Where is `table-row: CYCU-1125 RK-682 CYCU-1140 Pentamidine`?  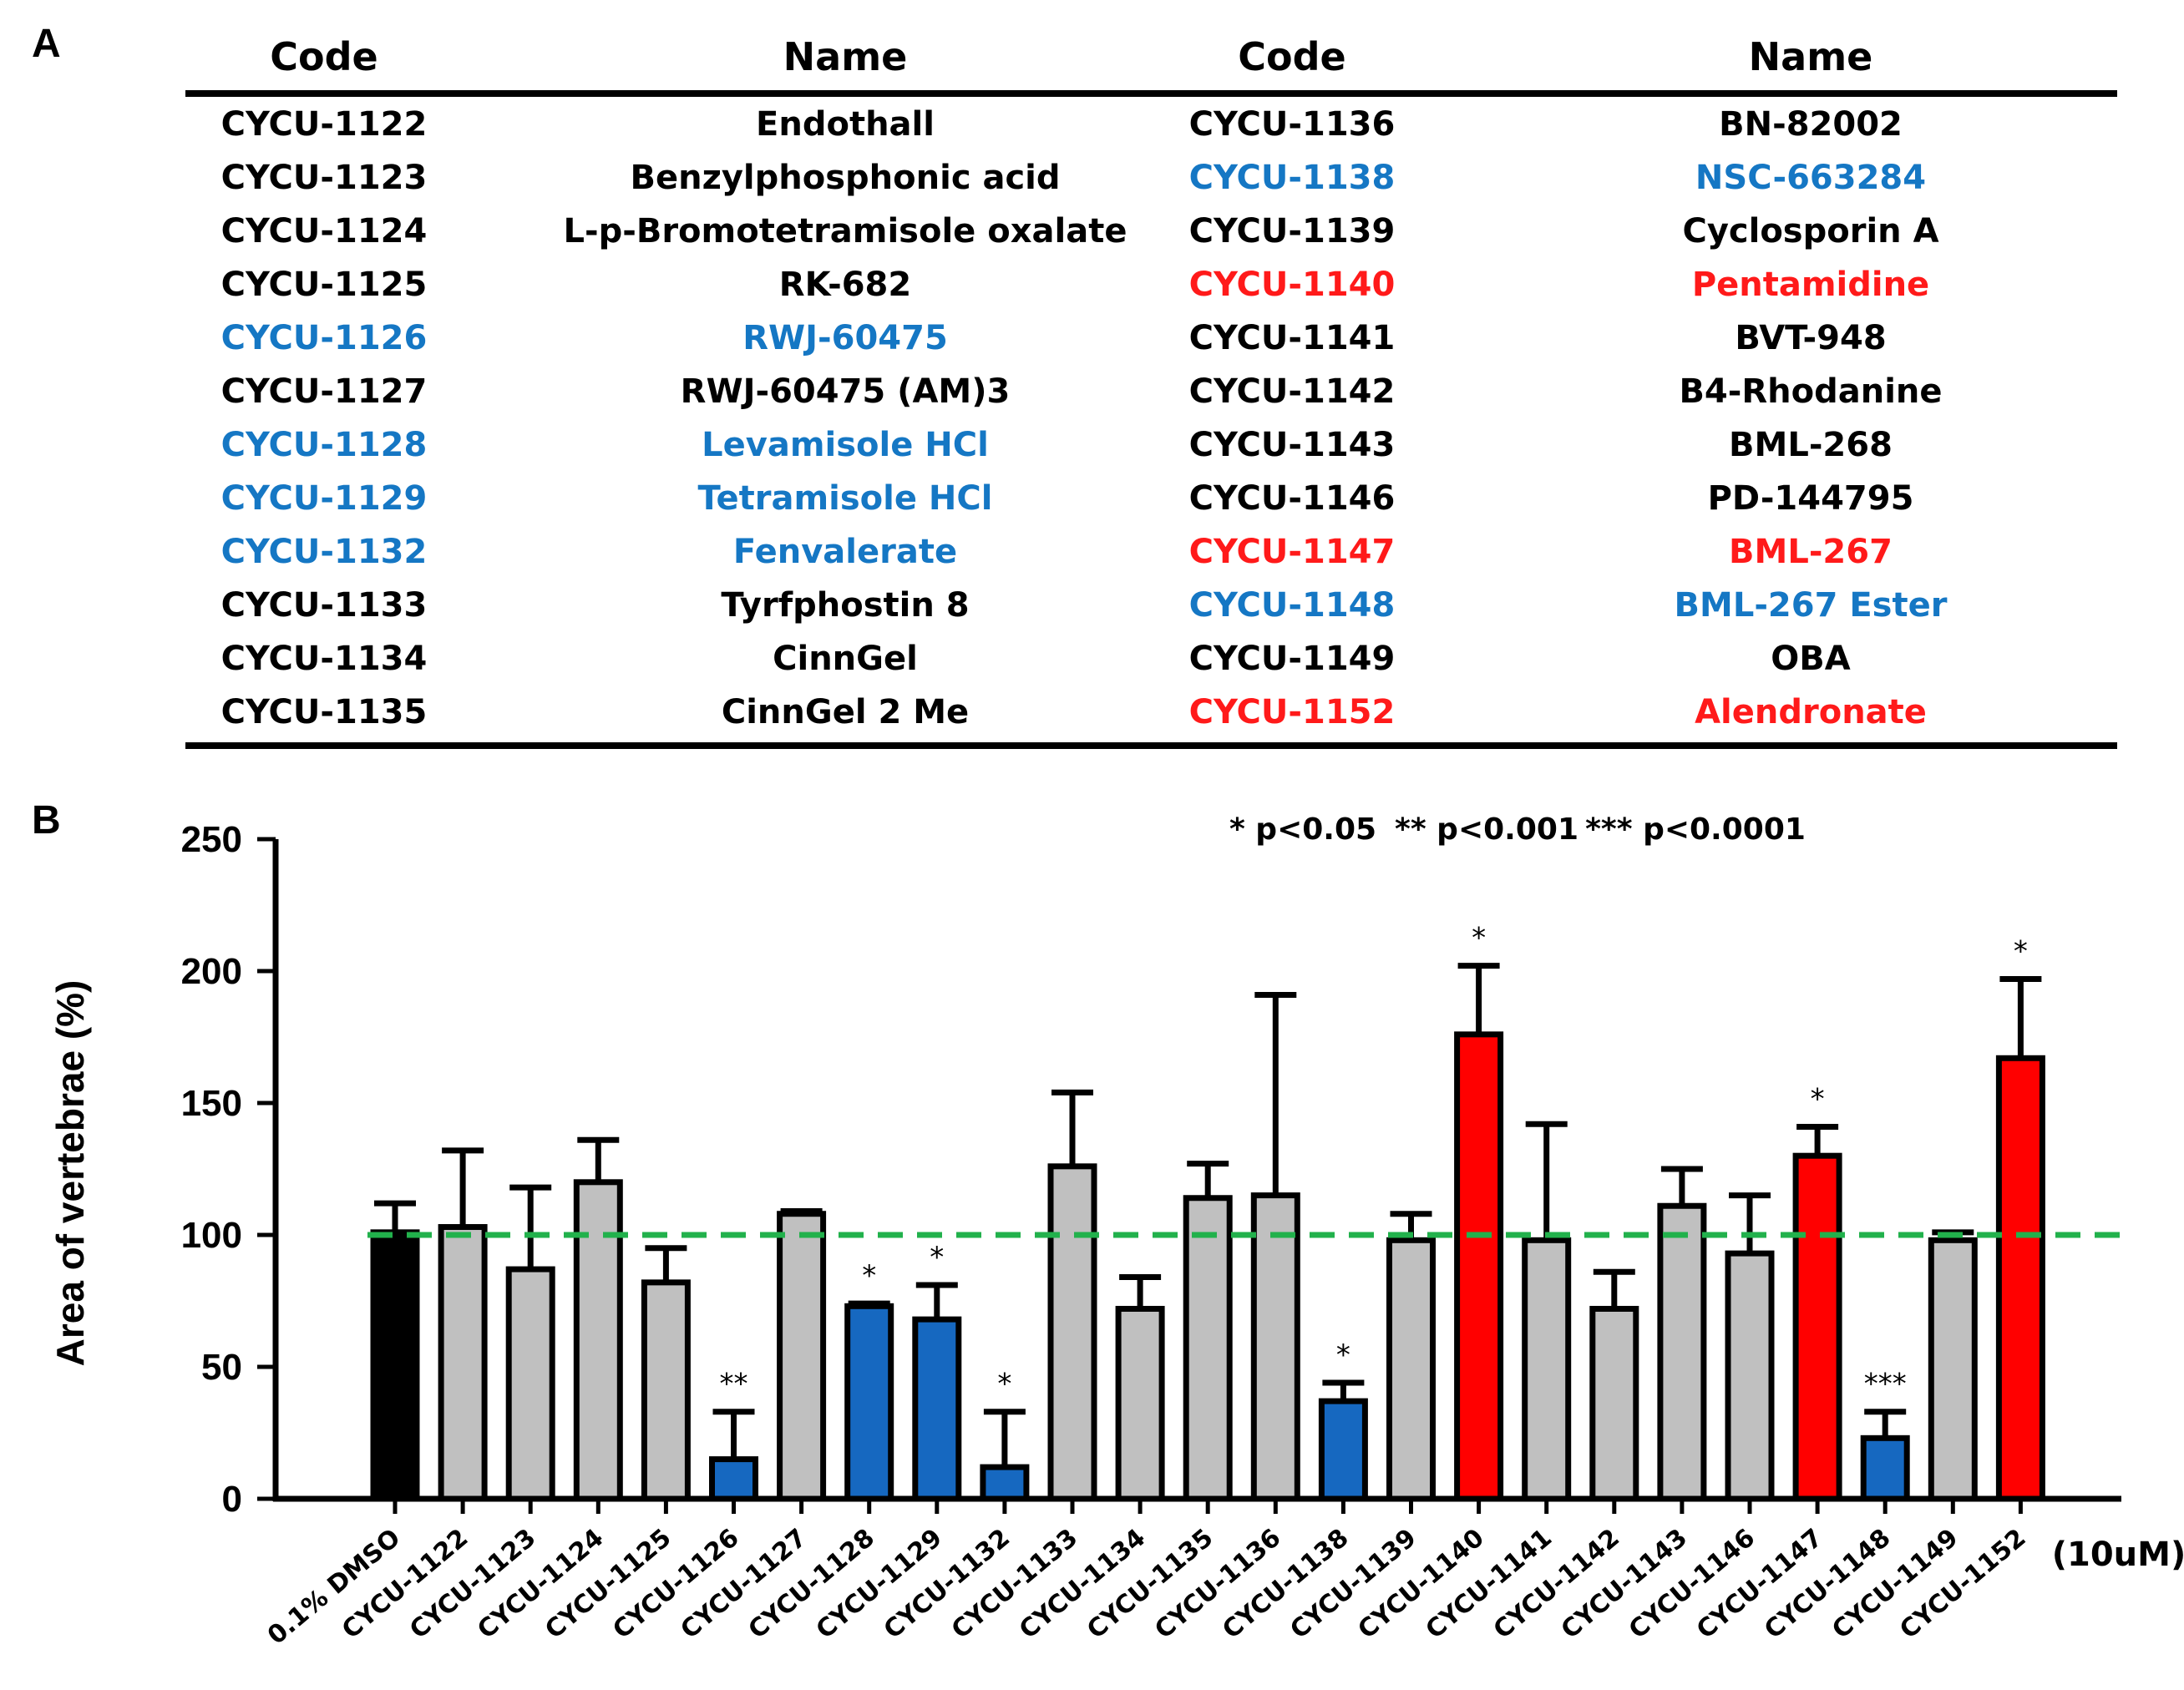
table-row: CYCU-1125 RK-682 CYCU-1140 Pentamidine is located at coordinates (1075, 285).